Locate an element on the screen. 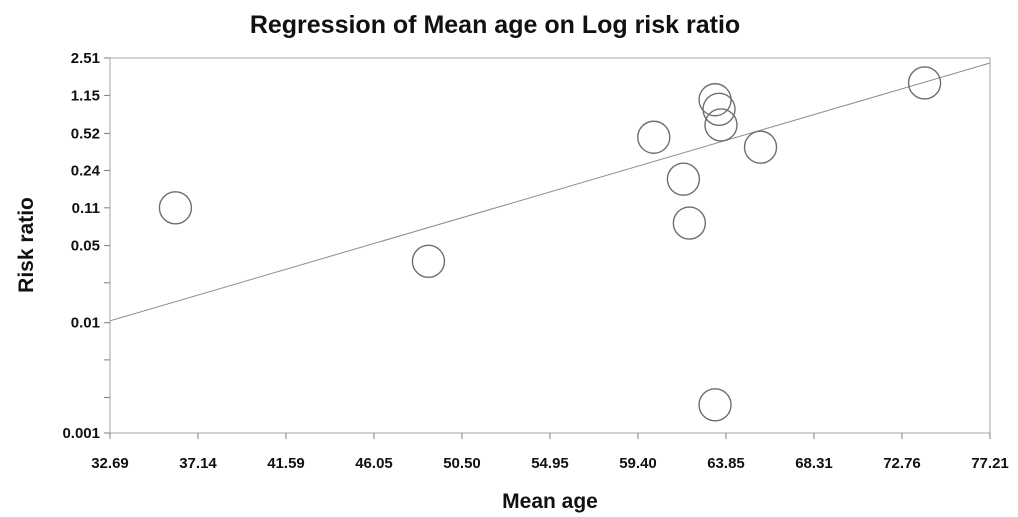 This screenshot has height=517, width=1018. y-tick-label: 0.001 is located at coordinates (81, 433).